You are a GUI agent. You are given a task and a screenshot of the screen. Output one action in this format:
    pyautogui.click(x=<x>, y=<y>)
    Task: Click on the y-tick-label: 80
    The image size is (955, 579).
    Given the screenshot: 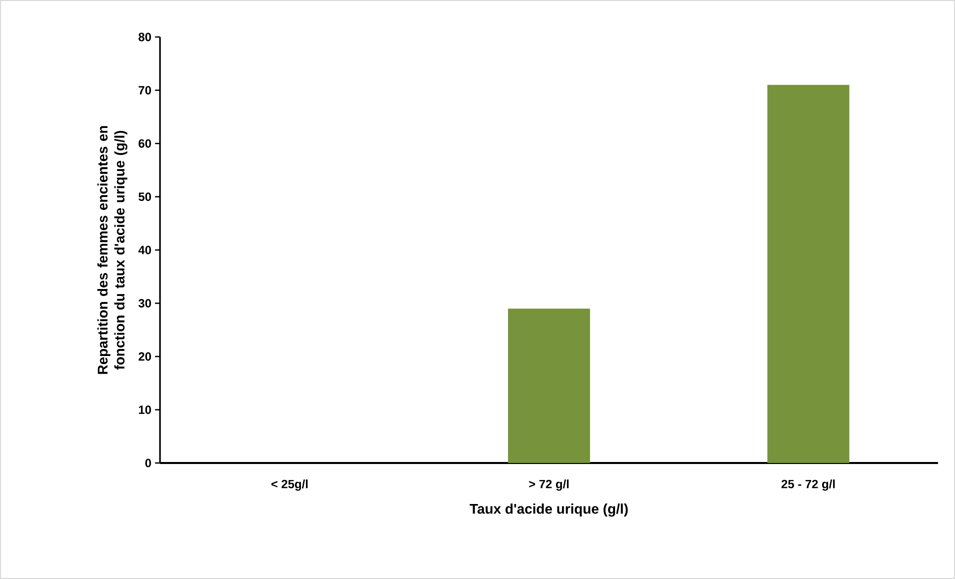 What is the action you would take?
    pyautogui.click(x=144, y=37)
    